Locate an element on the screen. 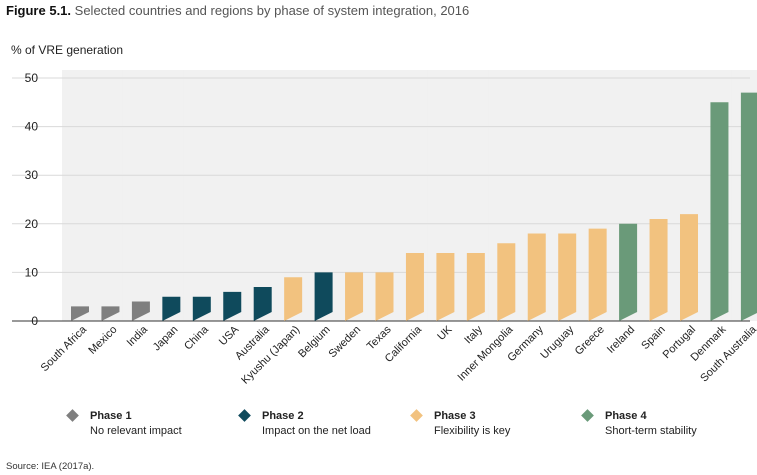 The width and height of the screenshot is (757, 475). legend-phase-2-desc: Impact on the net load is located at coordinates (316, 431).